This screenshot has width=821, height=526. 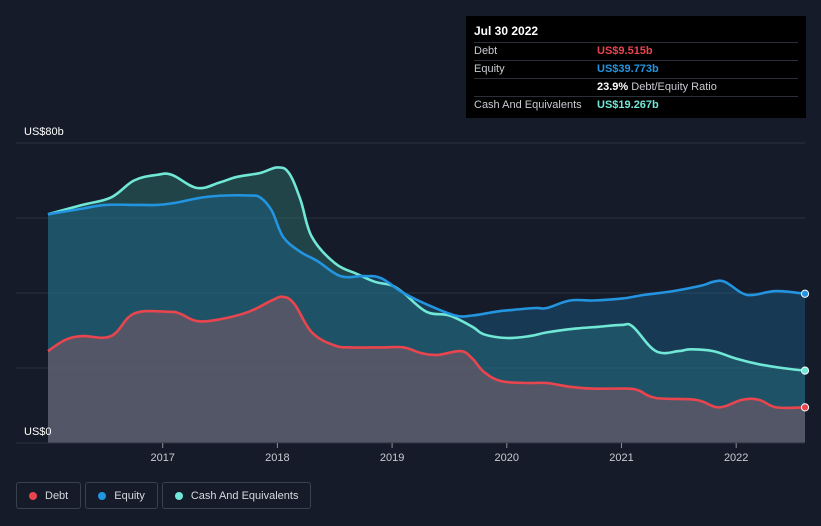 I want to click on legend-item-cash: Cash And Equivalents, so click(x=236, y=495).